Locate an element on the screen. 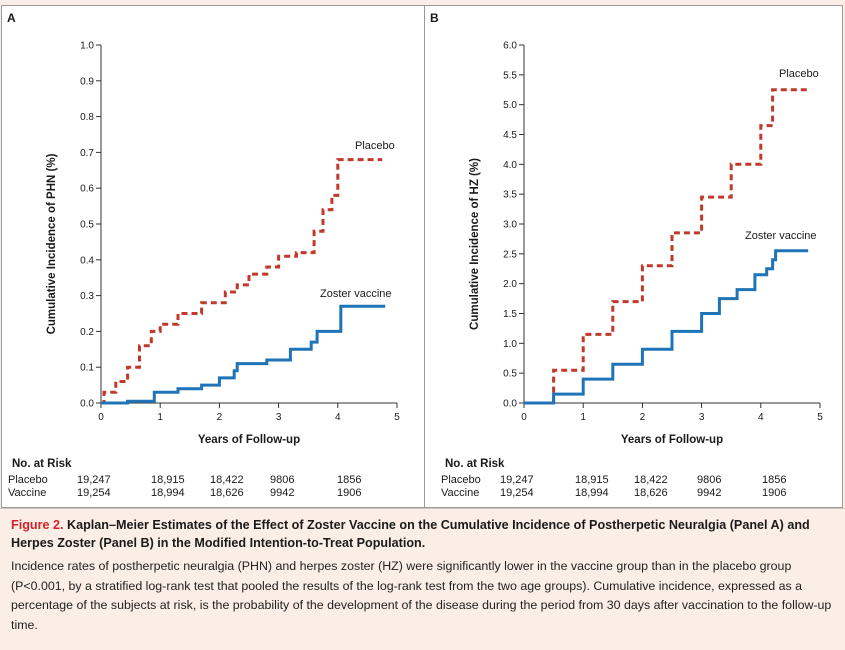  y-tick-label: 3.5 is located at coordinates (510, 195).